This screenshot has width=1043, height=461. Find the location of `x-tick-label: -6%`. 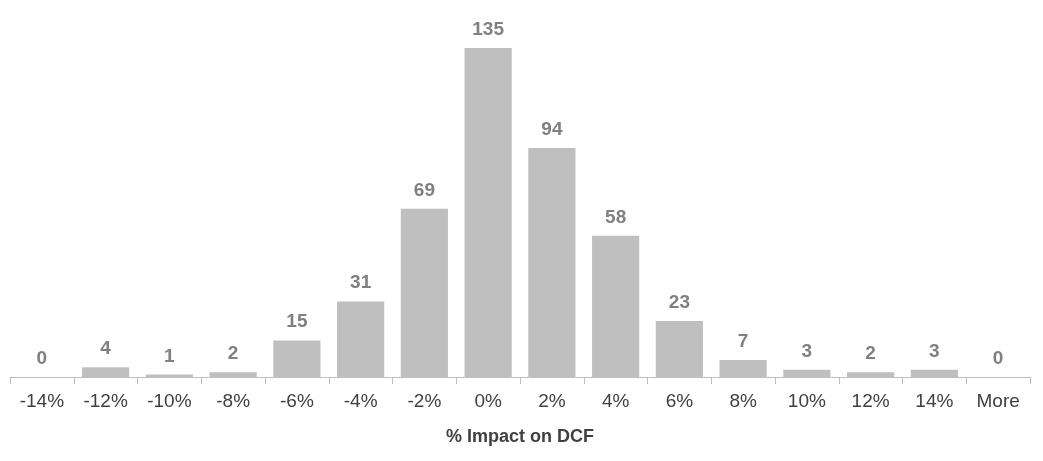

x-tick-label: -6% is located at coordinates (296, 400).